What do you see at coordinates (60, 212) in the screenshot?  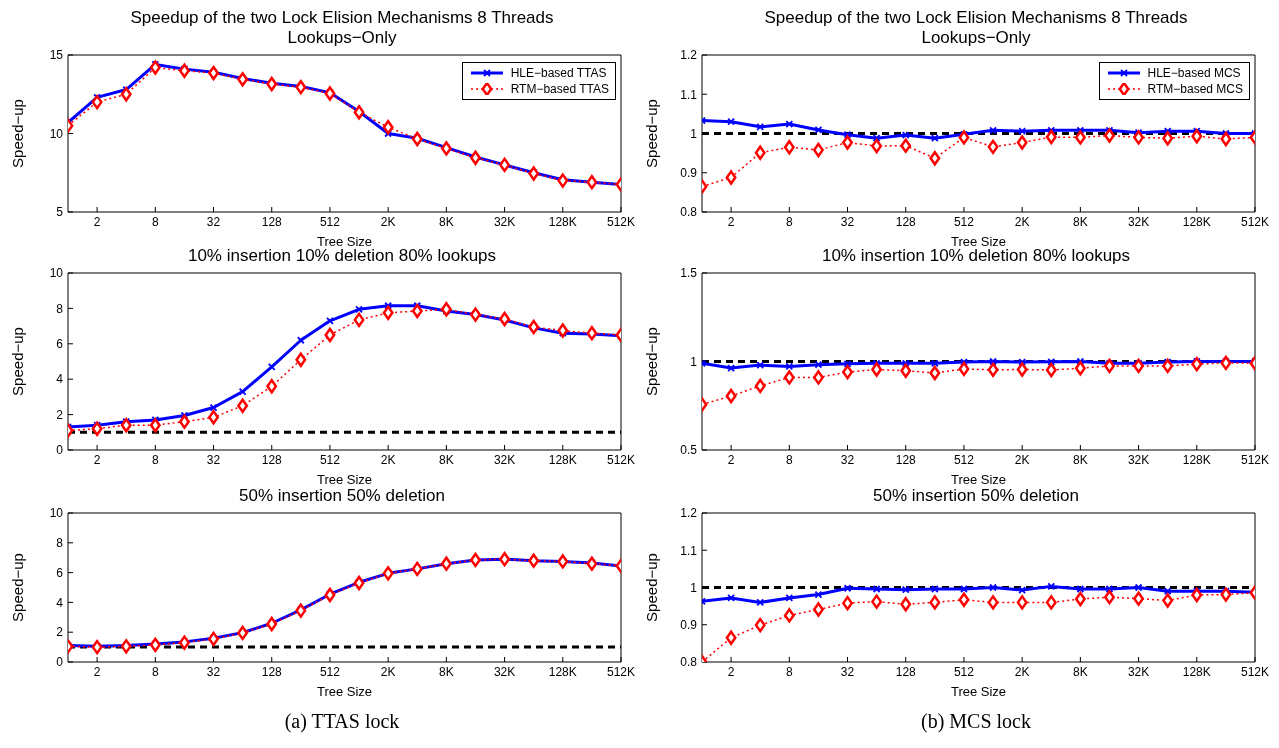 I see `y-tick-label: 5` at bounding box center [60, 212].